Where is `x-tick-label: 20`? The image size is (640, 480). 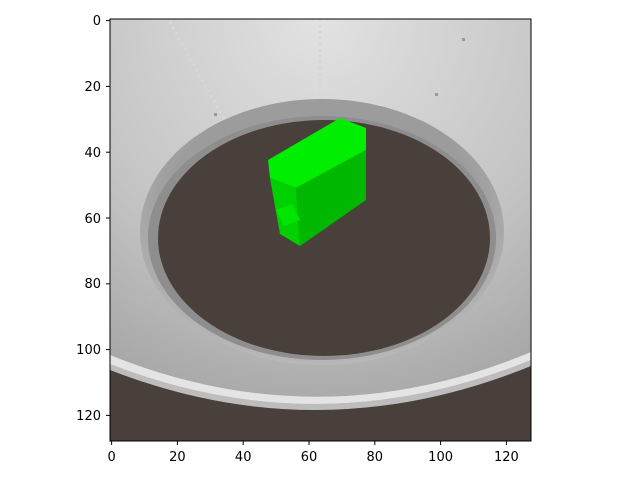
x-tick-label: 20 is located at coordinates (177, 457).